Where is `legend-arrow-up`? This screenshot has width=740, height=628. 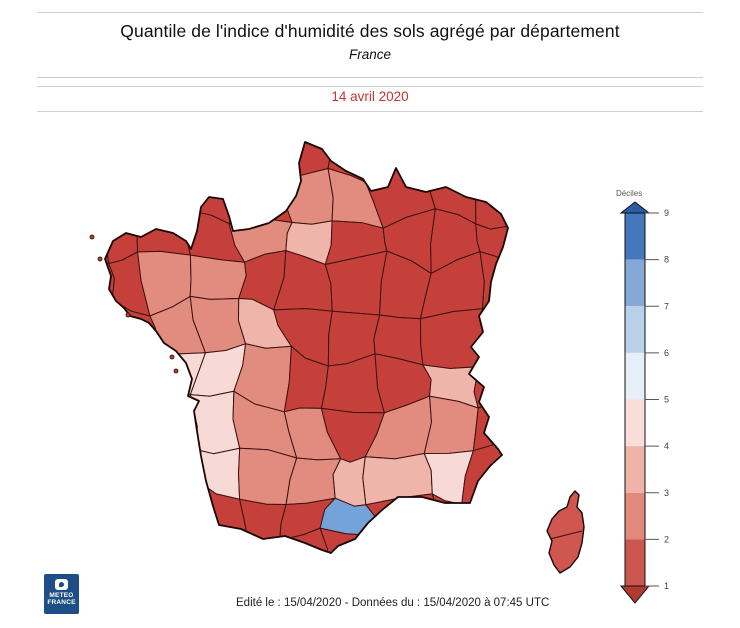
legend-arrow-up is located at coordinates (635, 207).